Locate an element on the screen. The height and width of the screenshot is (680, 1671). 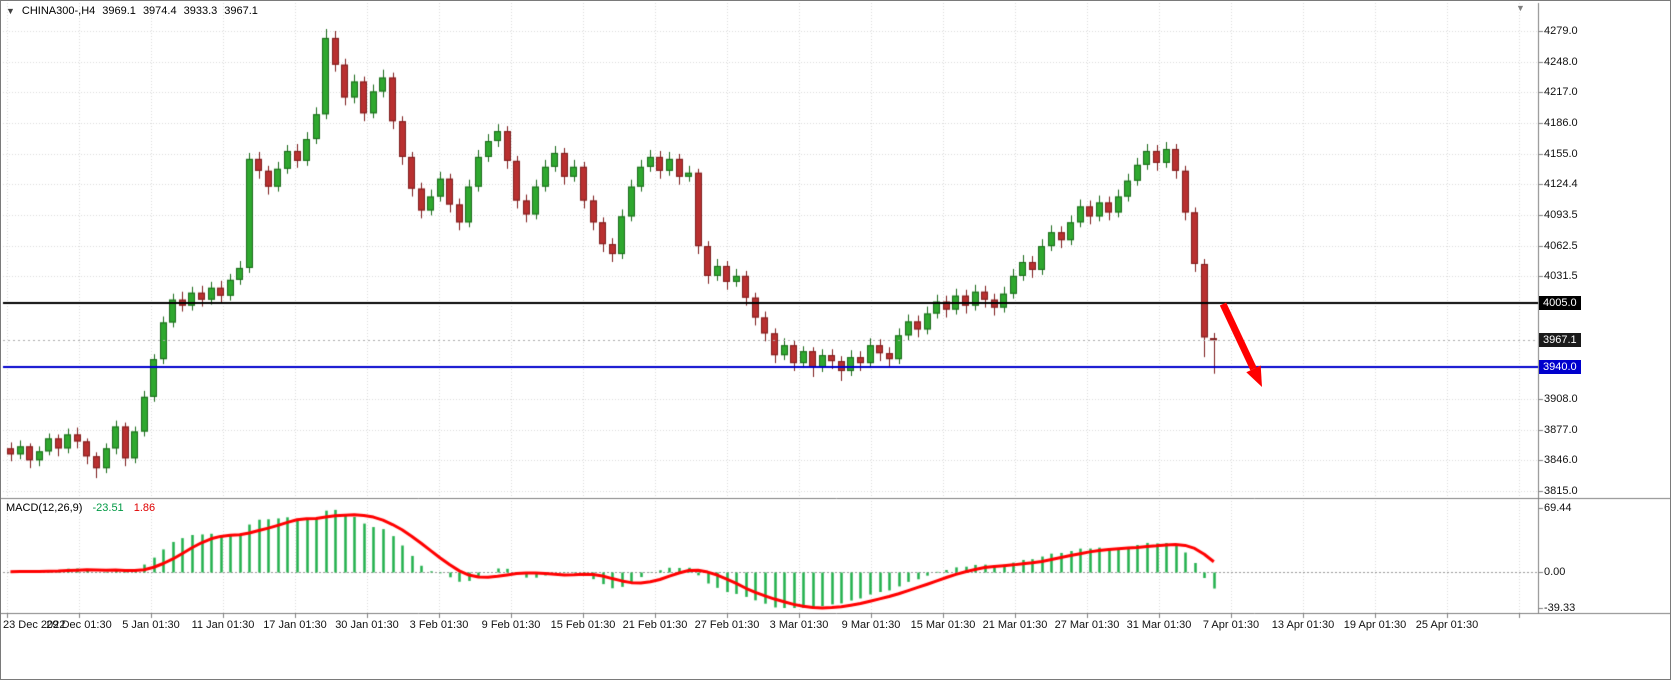
ohlc-low-value: 3933.3 is located at coordinates (200, 11).